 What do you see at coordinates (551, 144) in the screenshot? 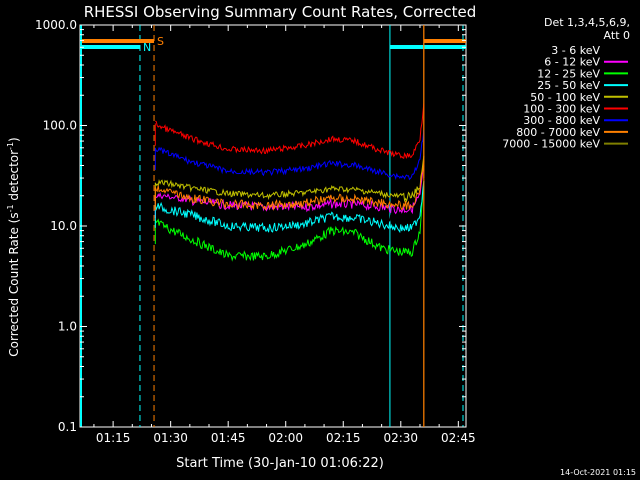
I see `legend-label: 7000 - 15000 keV` at bounding box center [551, 144].